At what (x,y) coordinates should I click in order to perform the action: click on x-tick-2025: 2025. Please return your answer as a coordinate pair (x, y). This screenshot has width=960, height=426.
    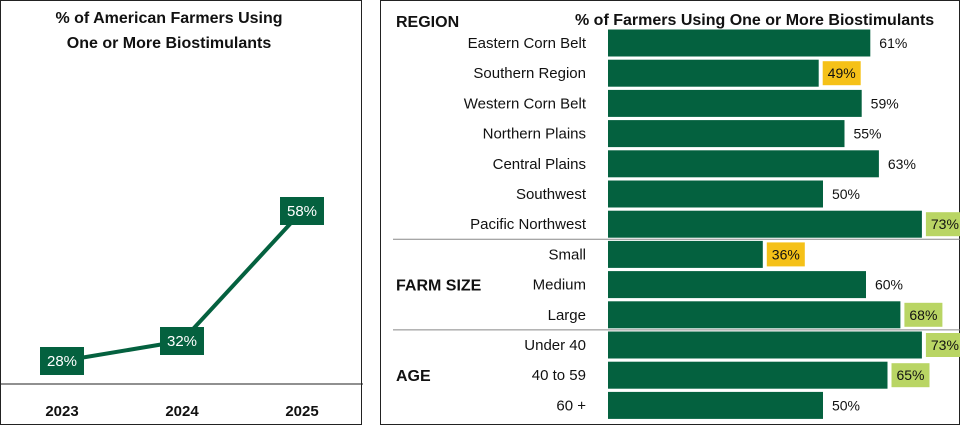
    Looking at the image, I should click on (301, 411).